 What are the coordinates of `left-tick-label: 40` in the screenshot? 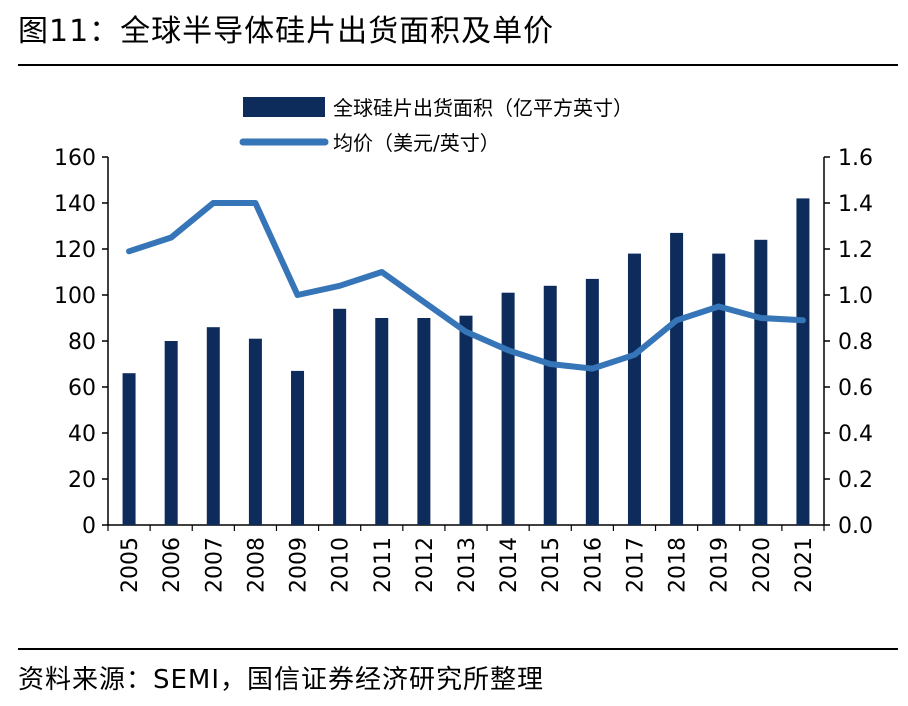 It's located at (82, 434).